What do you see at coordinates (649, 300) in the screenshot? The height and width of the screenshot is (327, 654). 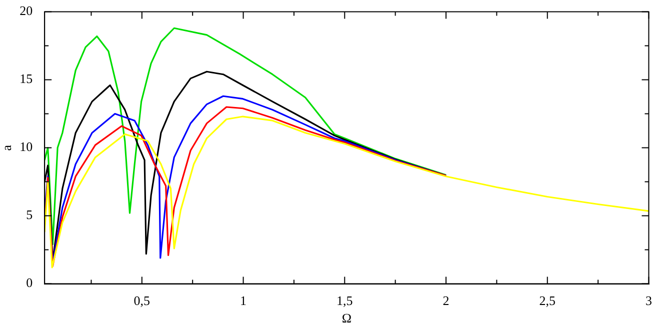 I see `x-tick-label: 3` at bounding box center [649, 300].